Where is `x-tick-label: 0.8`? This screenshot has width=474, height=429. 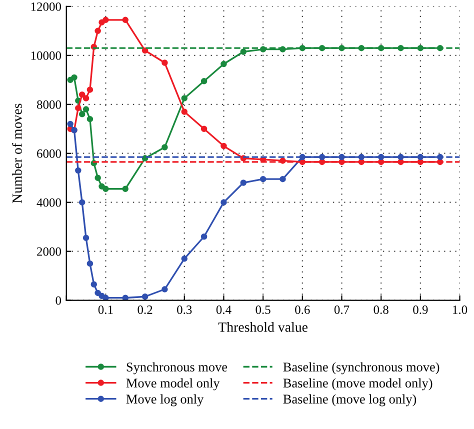
x-tick-label: 0.8 is located at coordinates (381, 310).